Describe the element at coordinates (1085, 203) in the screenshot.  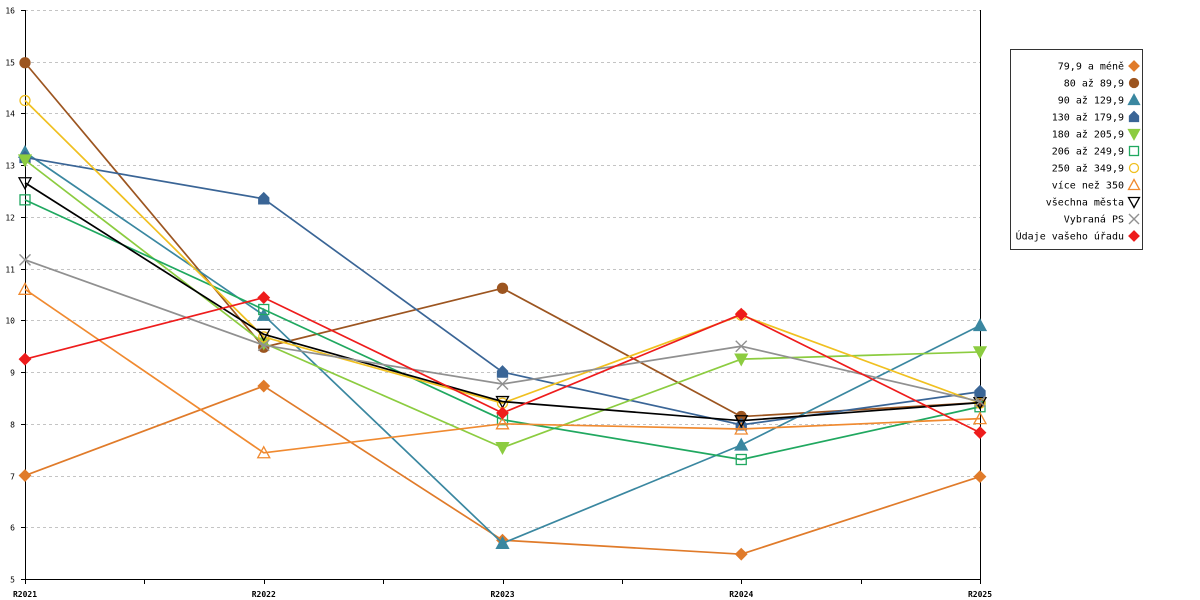
I see `legend-label: všechna města` at that location.